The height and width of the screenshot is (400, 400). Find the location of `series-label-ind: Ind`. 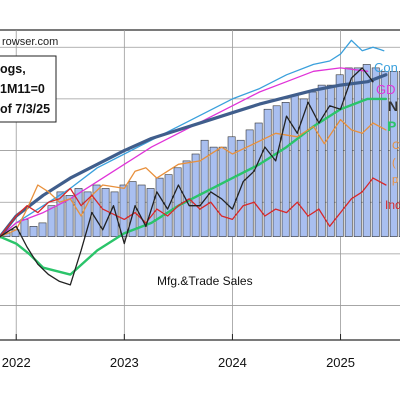

series-label-ind: Ind is located at coordinates (392, 205).